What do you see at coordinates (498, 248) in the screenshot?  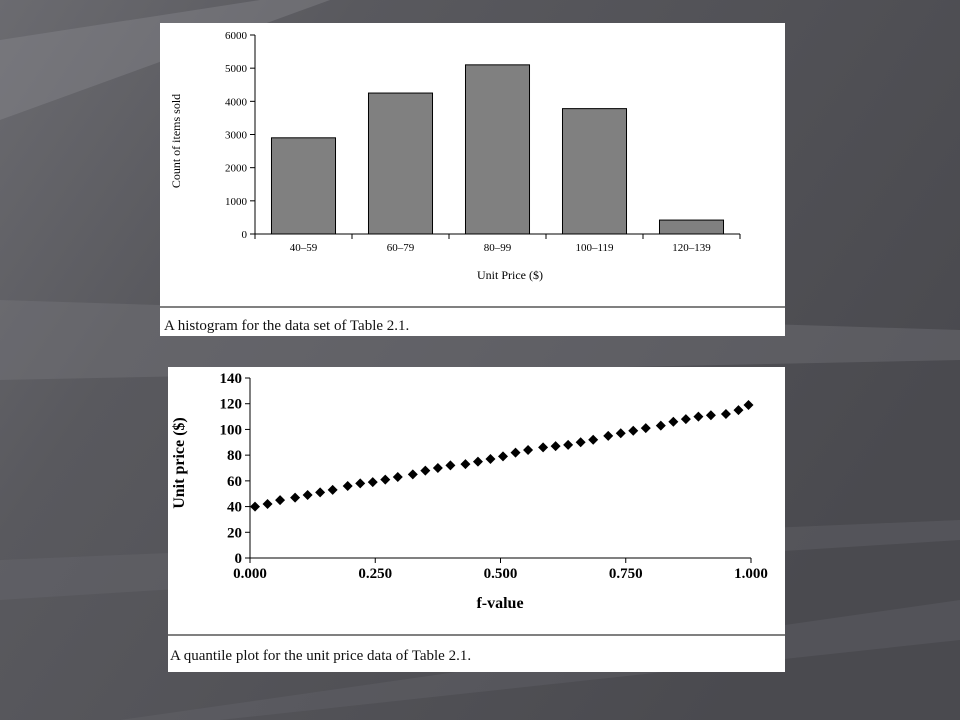 I see `histogram-x-tick-label: 80–99` at bounding box center [498, 248].